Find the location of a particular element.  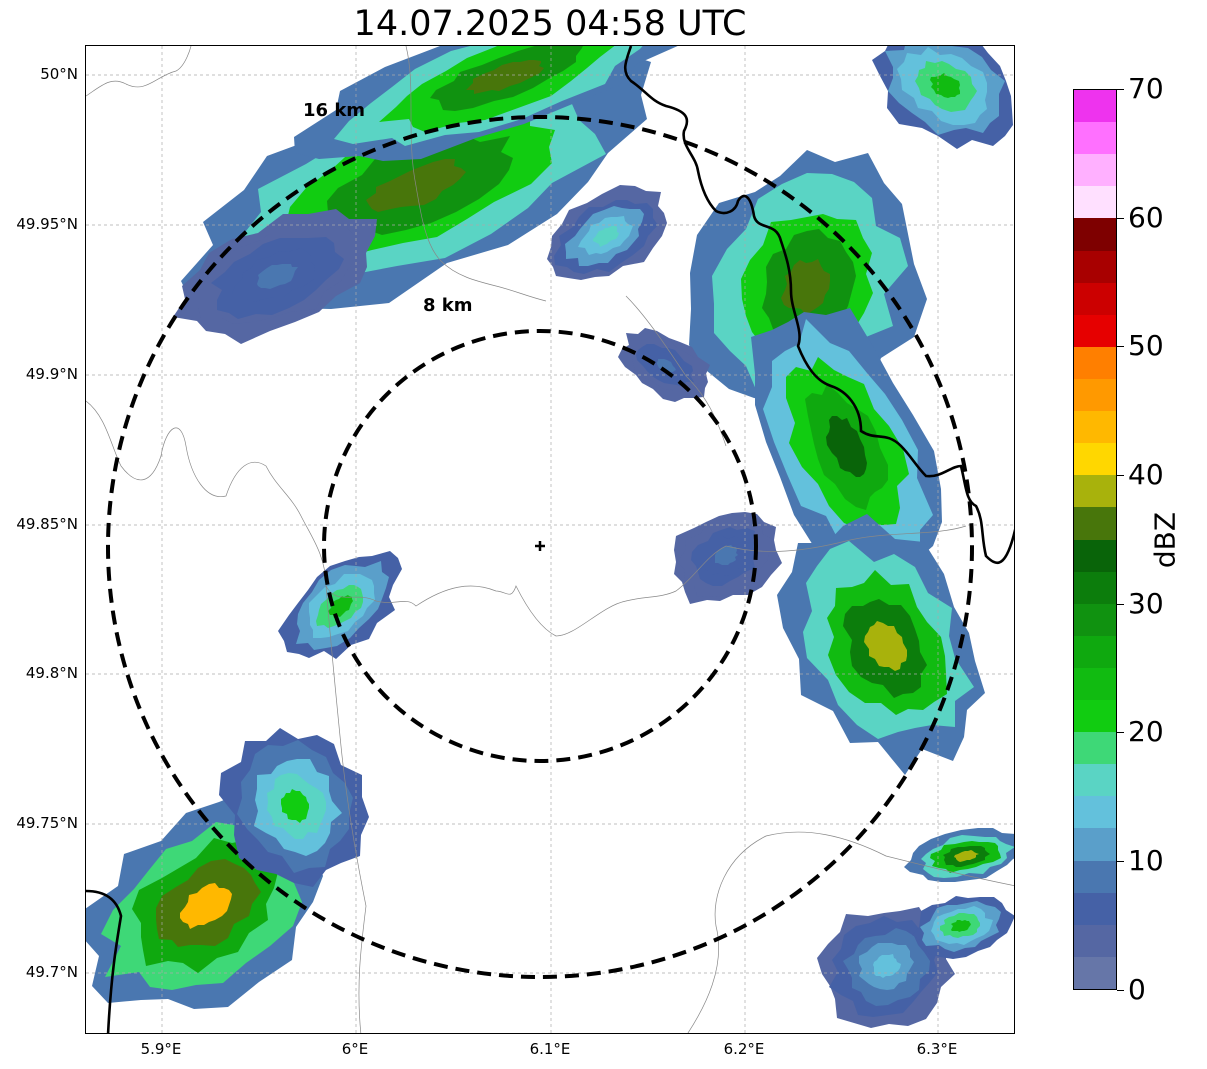

lat-label-49-8: 49.8°N is located at coordinates (51, 673).